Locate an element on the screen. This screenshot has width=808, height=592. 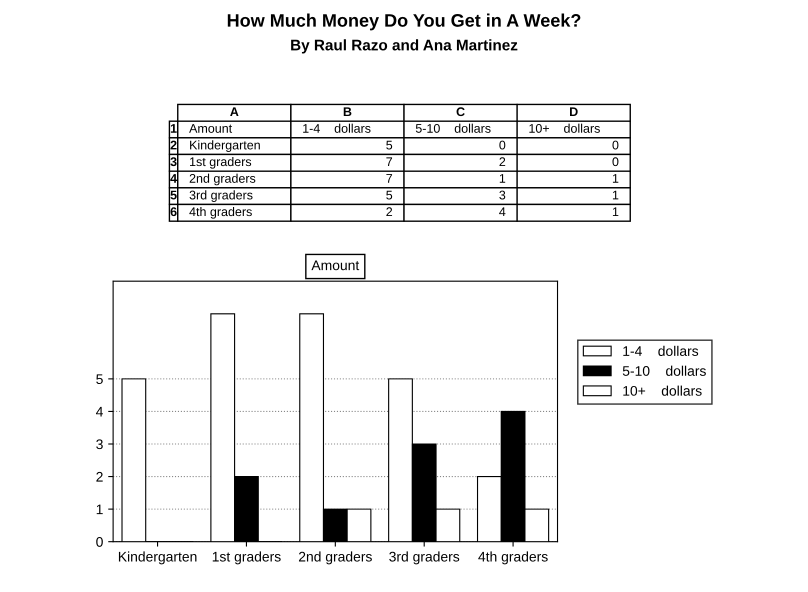
text: C is located at coordinates (460, 111).